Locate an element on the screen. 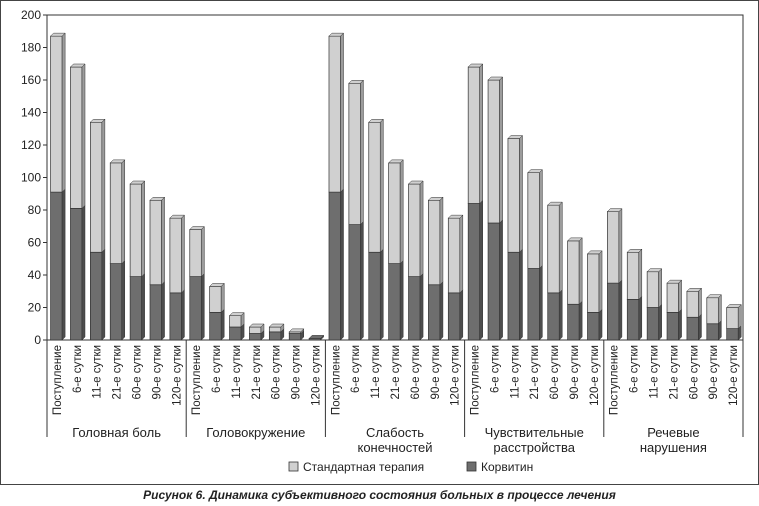 The height and width of the screenshot is (506, 759). y-tick-label: 180 is located at coordinates (31, 48).